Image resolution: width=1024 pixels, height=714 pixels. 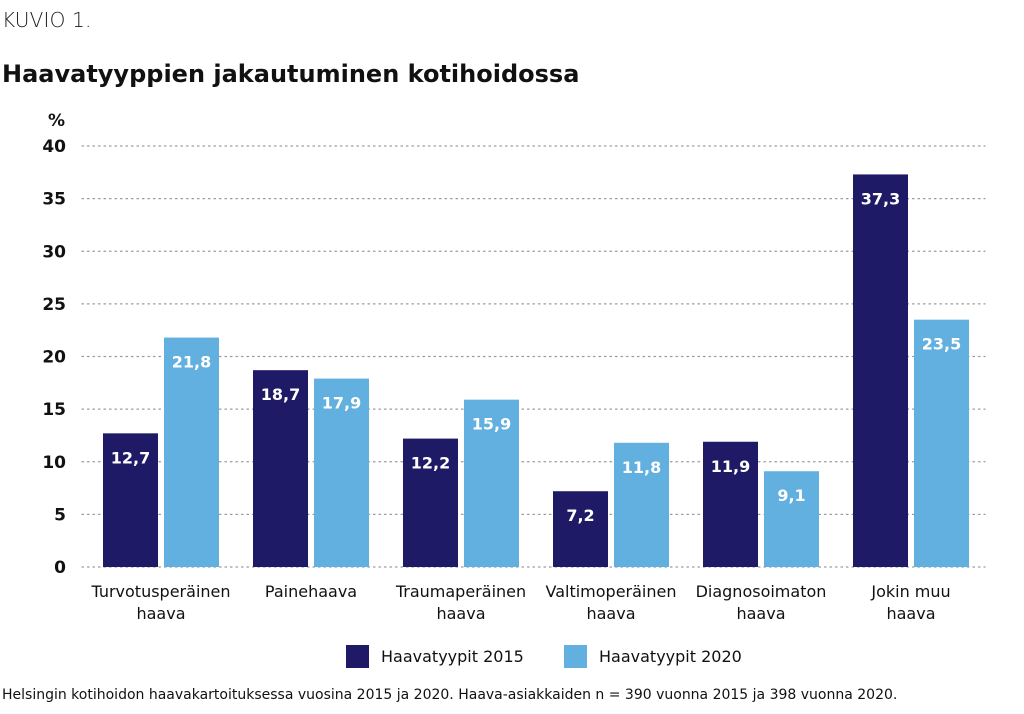 What do you see at coordinates (611, 591) in the screenshot?
I see `x-category-label: Valtimoperäinen` at bounding box center [611, 591].